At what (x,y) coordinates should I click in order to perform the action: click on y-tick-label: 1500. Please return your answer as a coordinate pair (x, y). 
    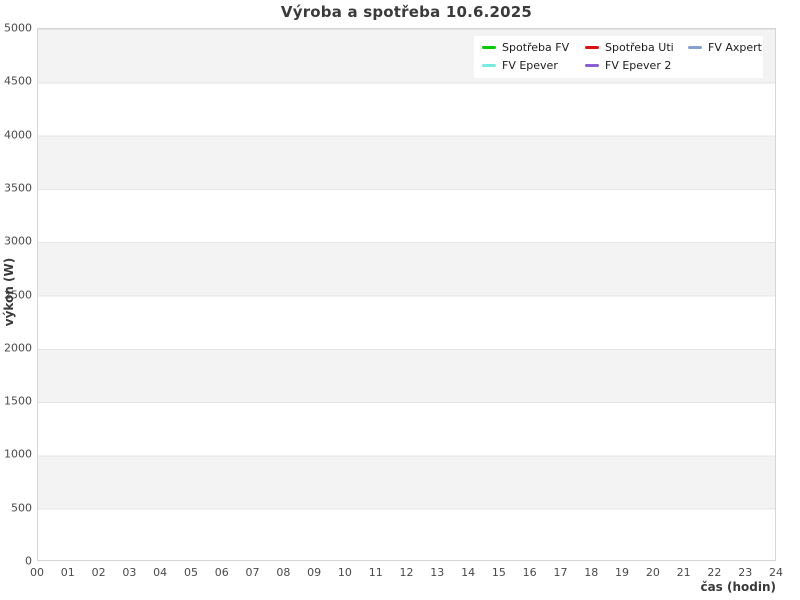
    Looking at the image, I should click on (18, 401).